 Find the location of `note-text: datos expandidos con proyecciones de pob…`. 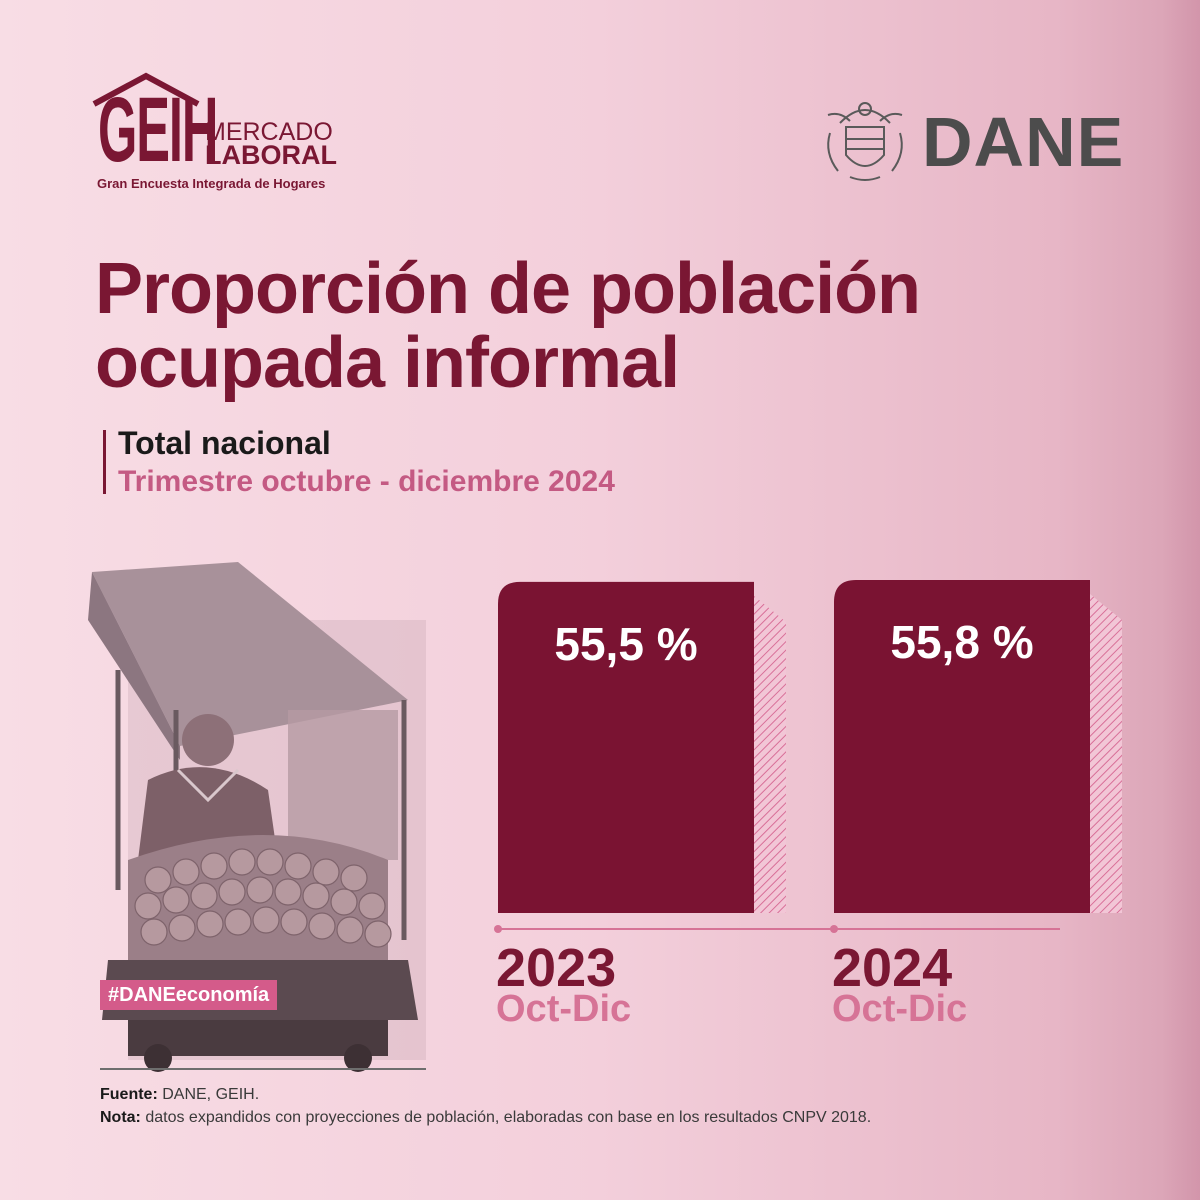

note-text: datos expandidos con proyecciones de pob… is located at coordinates (506, 1117).